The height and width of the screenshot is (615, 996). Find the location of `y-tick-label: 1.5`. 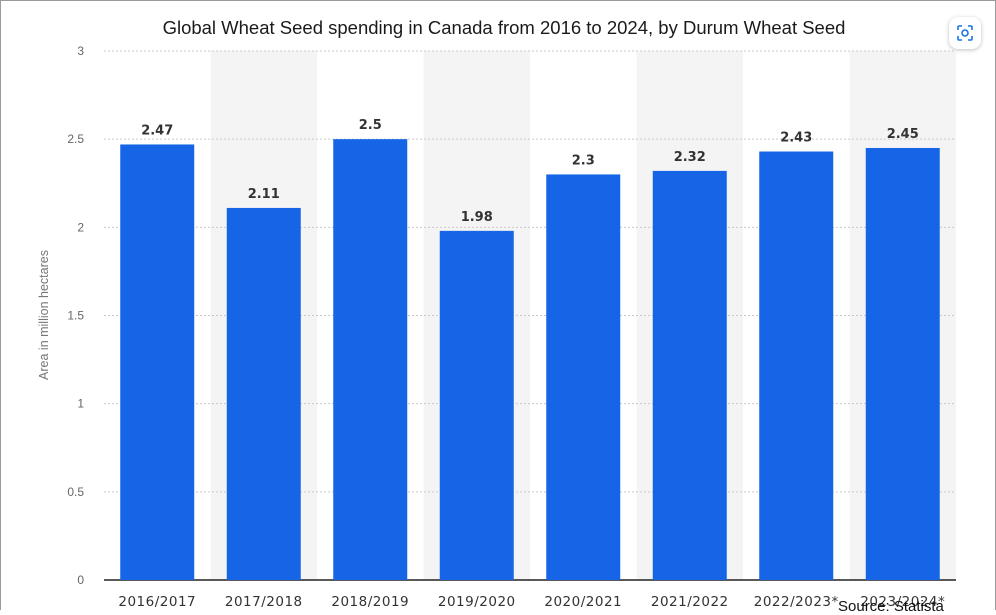

y-tick-label: 1.5 is located at coordinates (75, 316).